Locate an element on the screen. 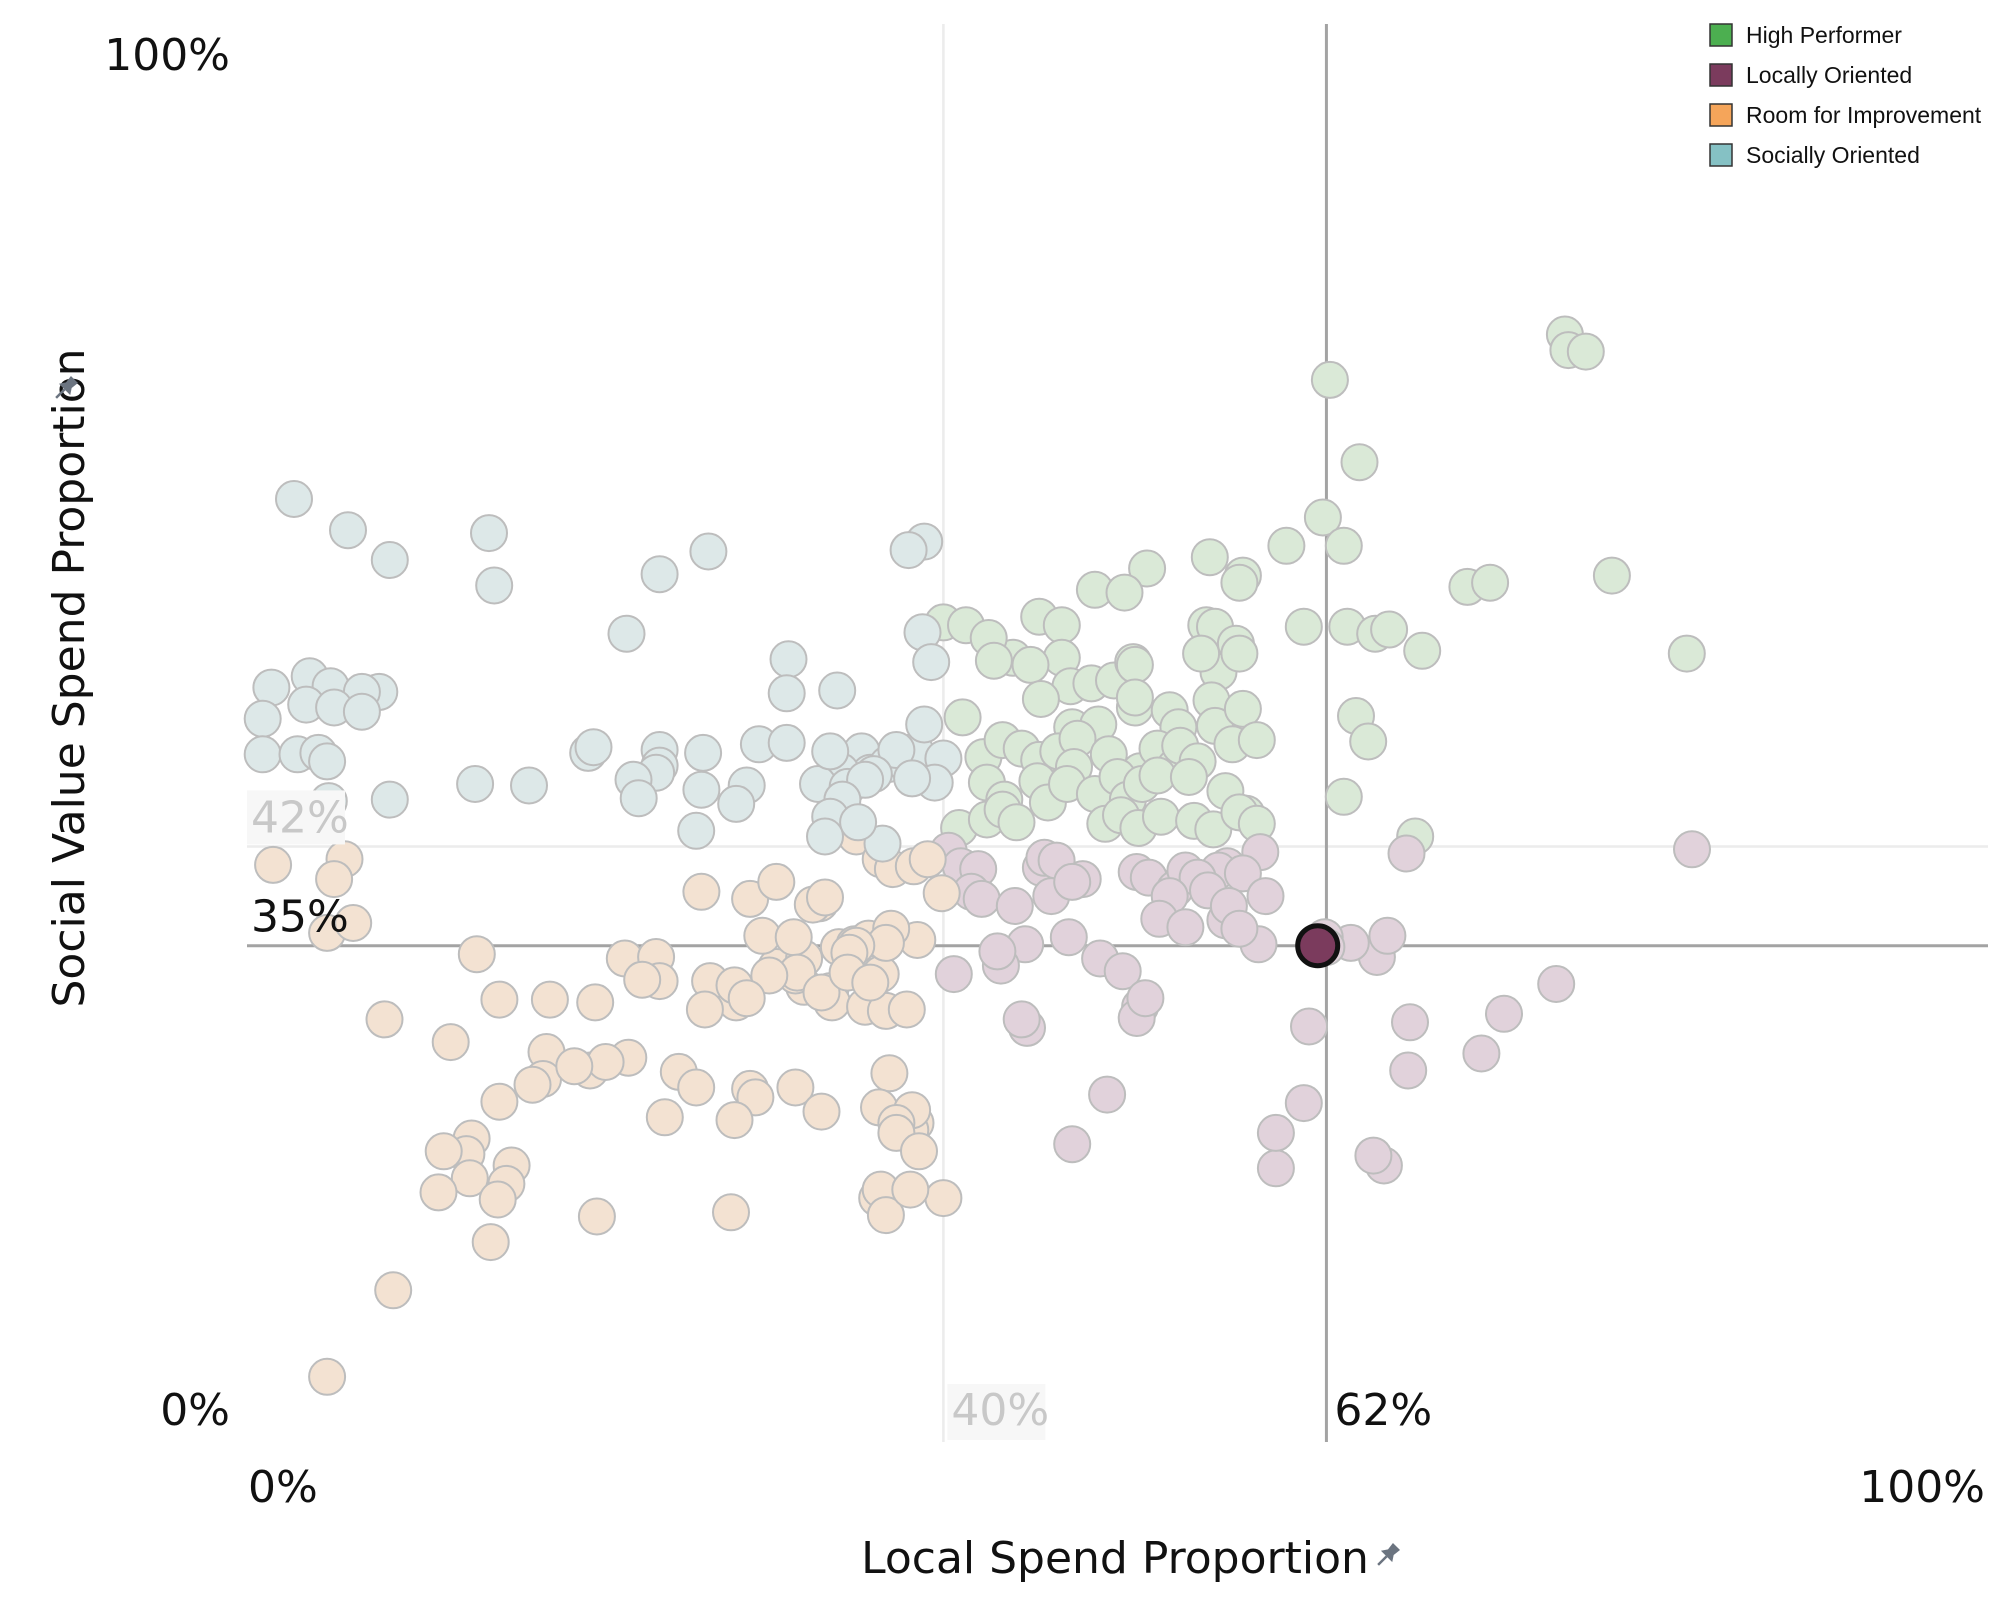 The width and height of the screenshot is (2000, 1600). y-axis-pin-icon is located at coordinates (65, 389).